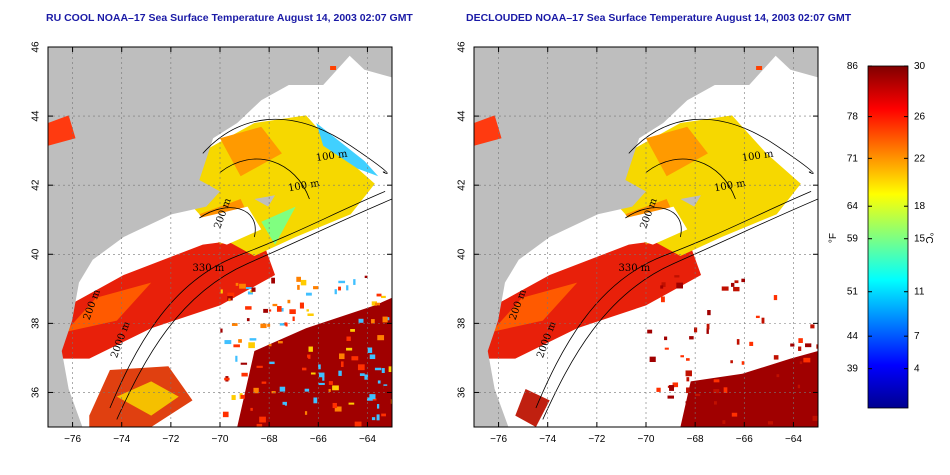 The image size is (950, 475). I want to click on lat-tick-label: 40, so click(462, 254).